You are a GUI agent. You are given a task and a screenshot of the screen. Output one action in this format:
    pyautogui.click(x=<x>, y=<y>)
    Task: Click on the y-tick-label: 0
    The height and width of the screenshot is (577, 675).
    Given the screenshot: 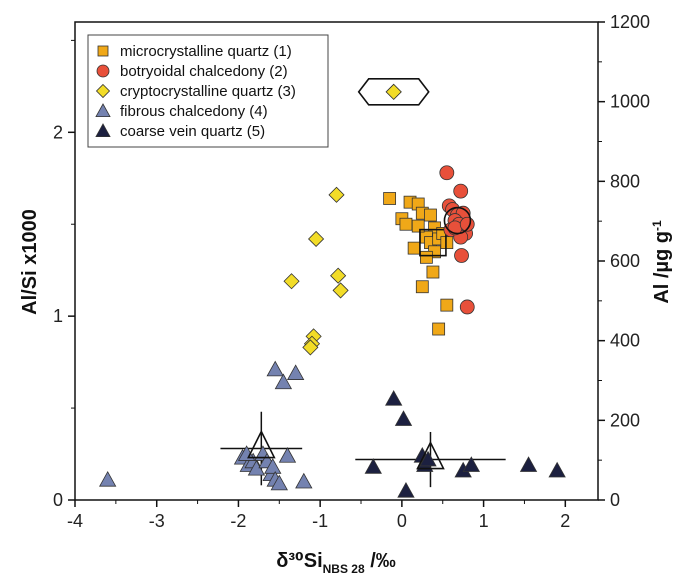 What is the action you would take?
    pyautogui.click(x=58, y=500)
    